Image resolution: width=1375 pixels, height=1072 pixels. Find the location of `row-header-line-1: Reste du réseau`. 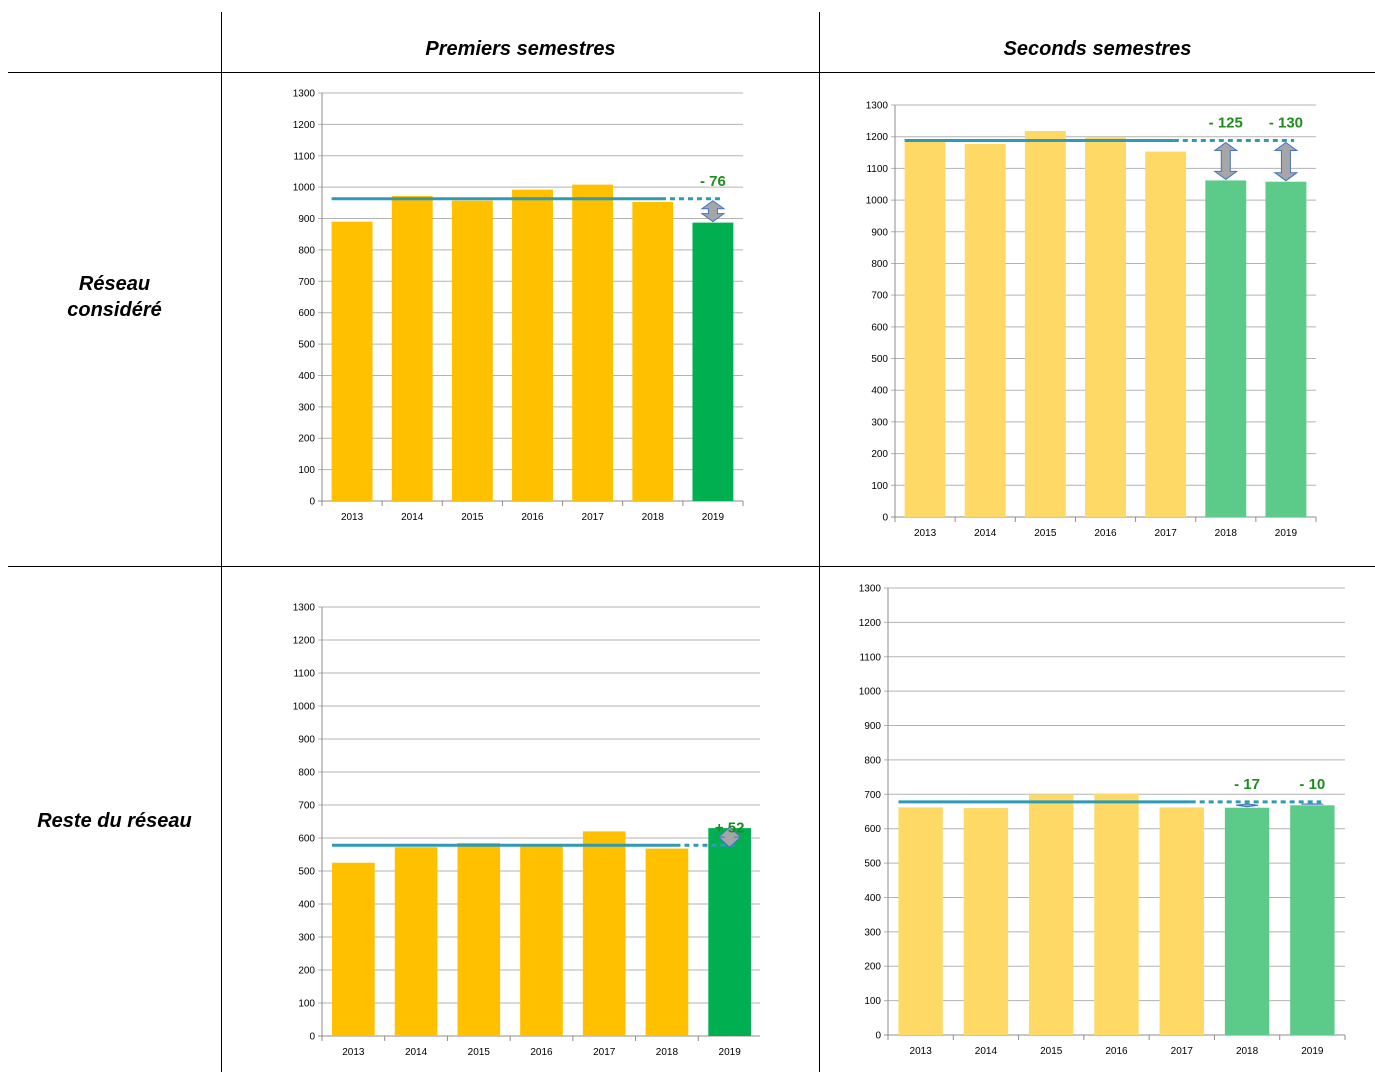

row-header-line-1: Reste du réseau is located at coordinates (114, 821).